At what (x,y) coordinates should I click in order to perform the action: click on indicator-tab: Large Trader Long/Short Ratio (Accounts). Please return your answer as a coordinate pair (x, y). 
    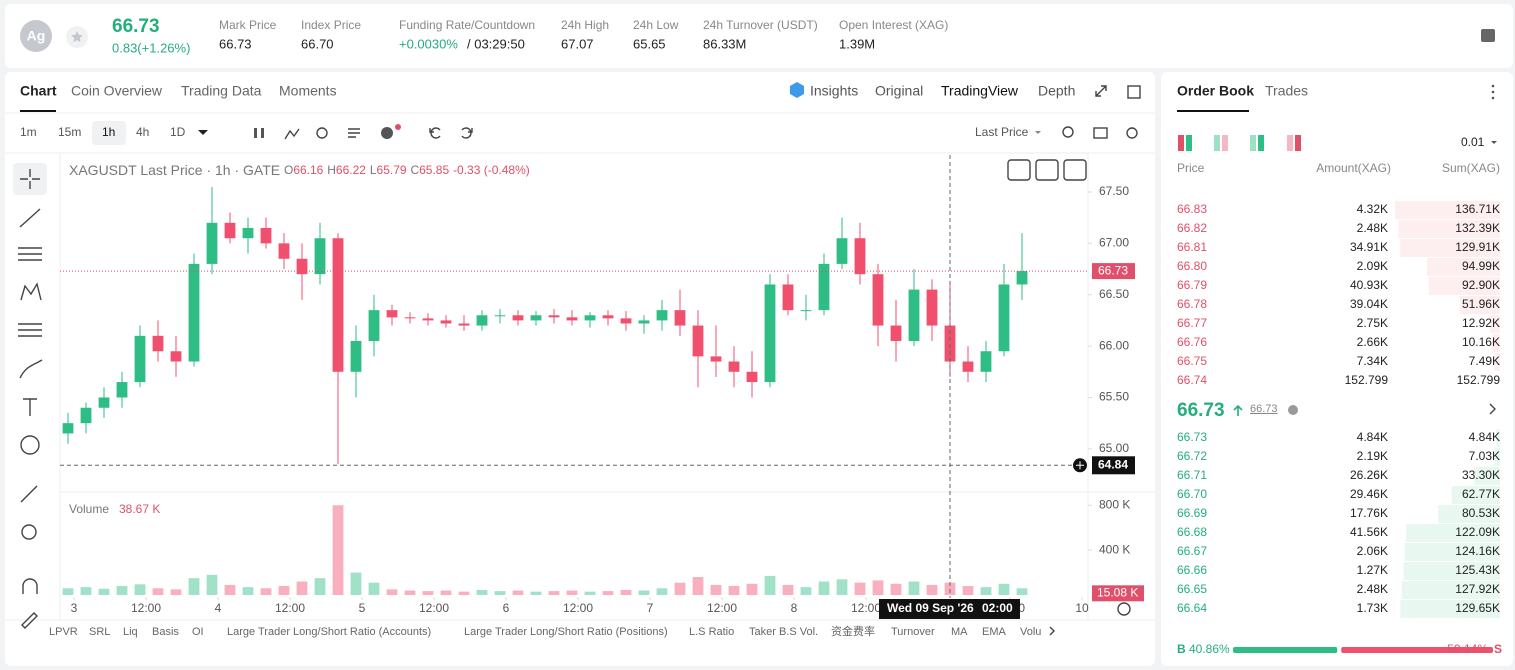
    Looking at the image, I should click on (329, 632).